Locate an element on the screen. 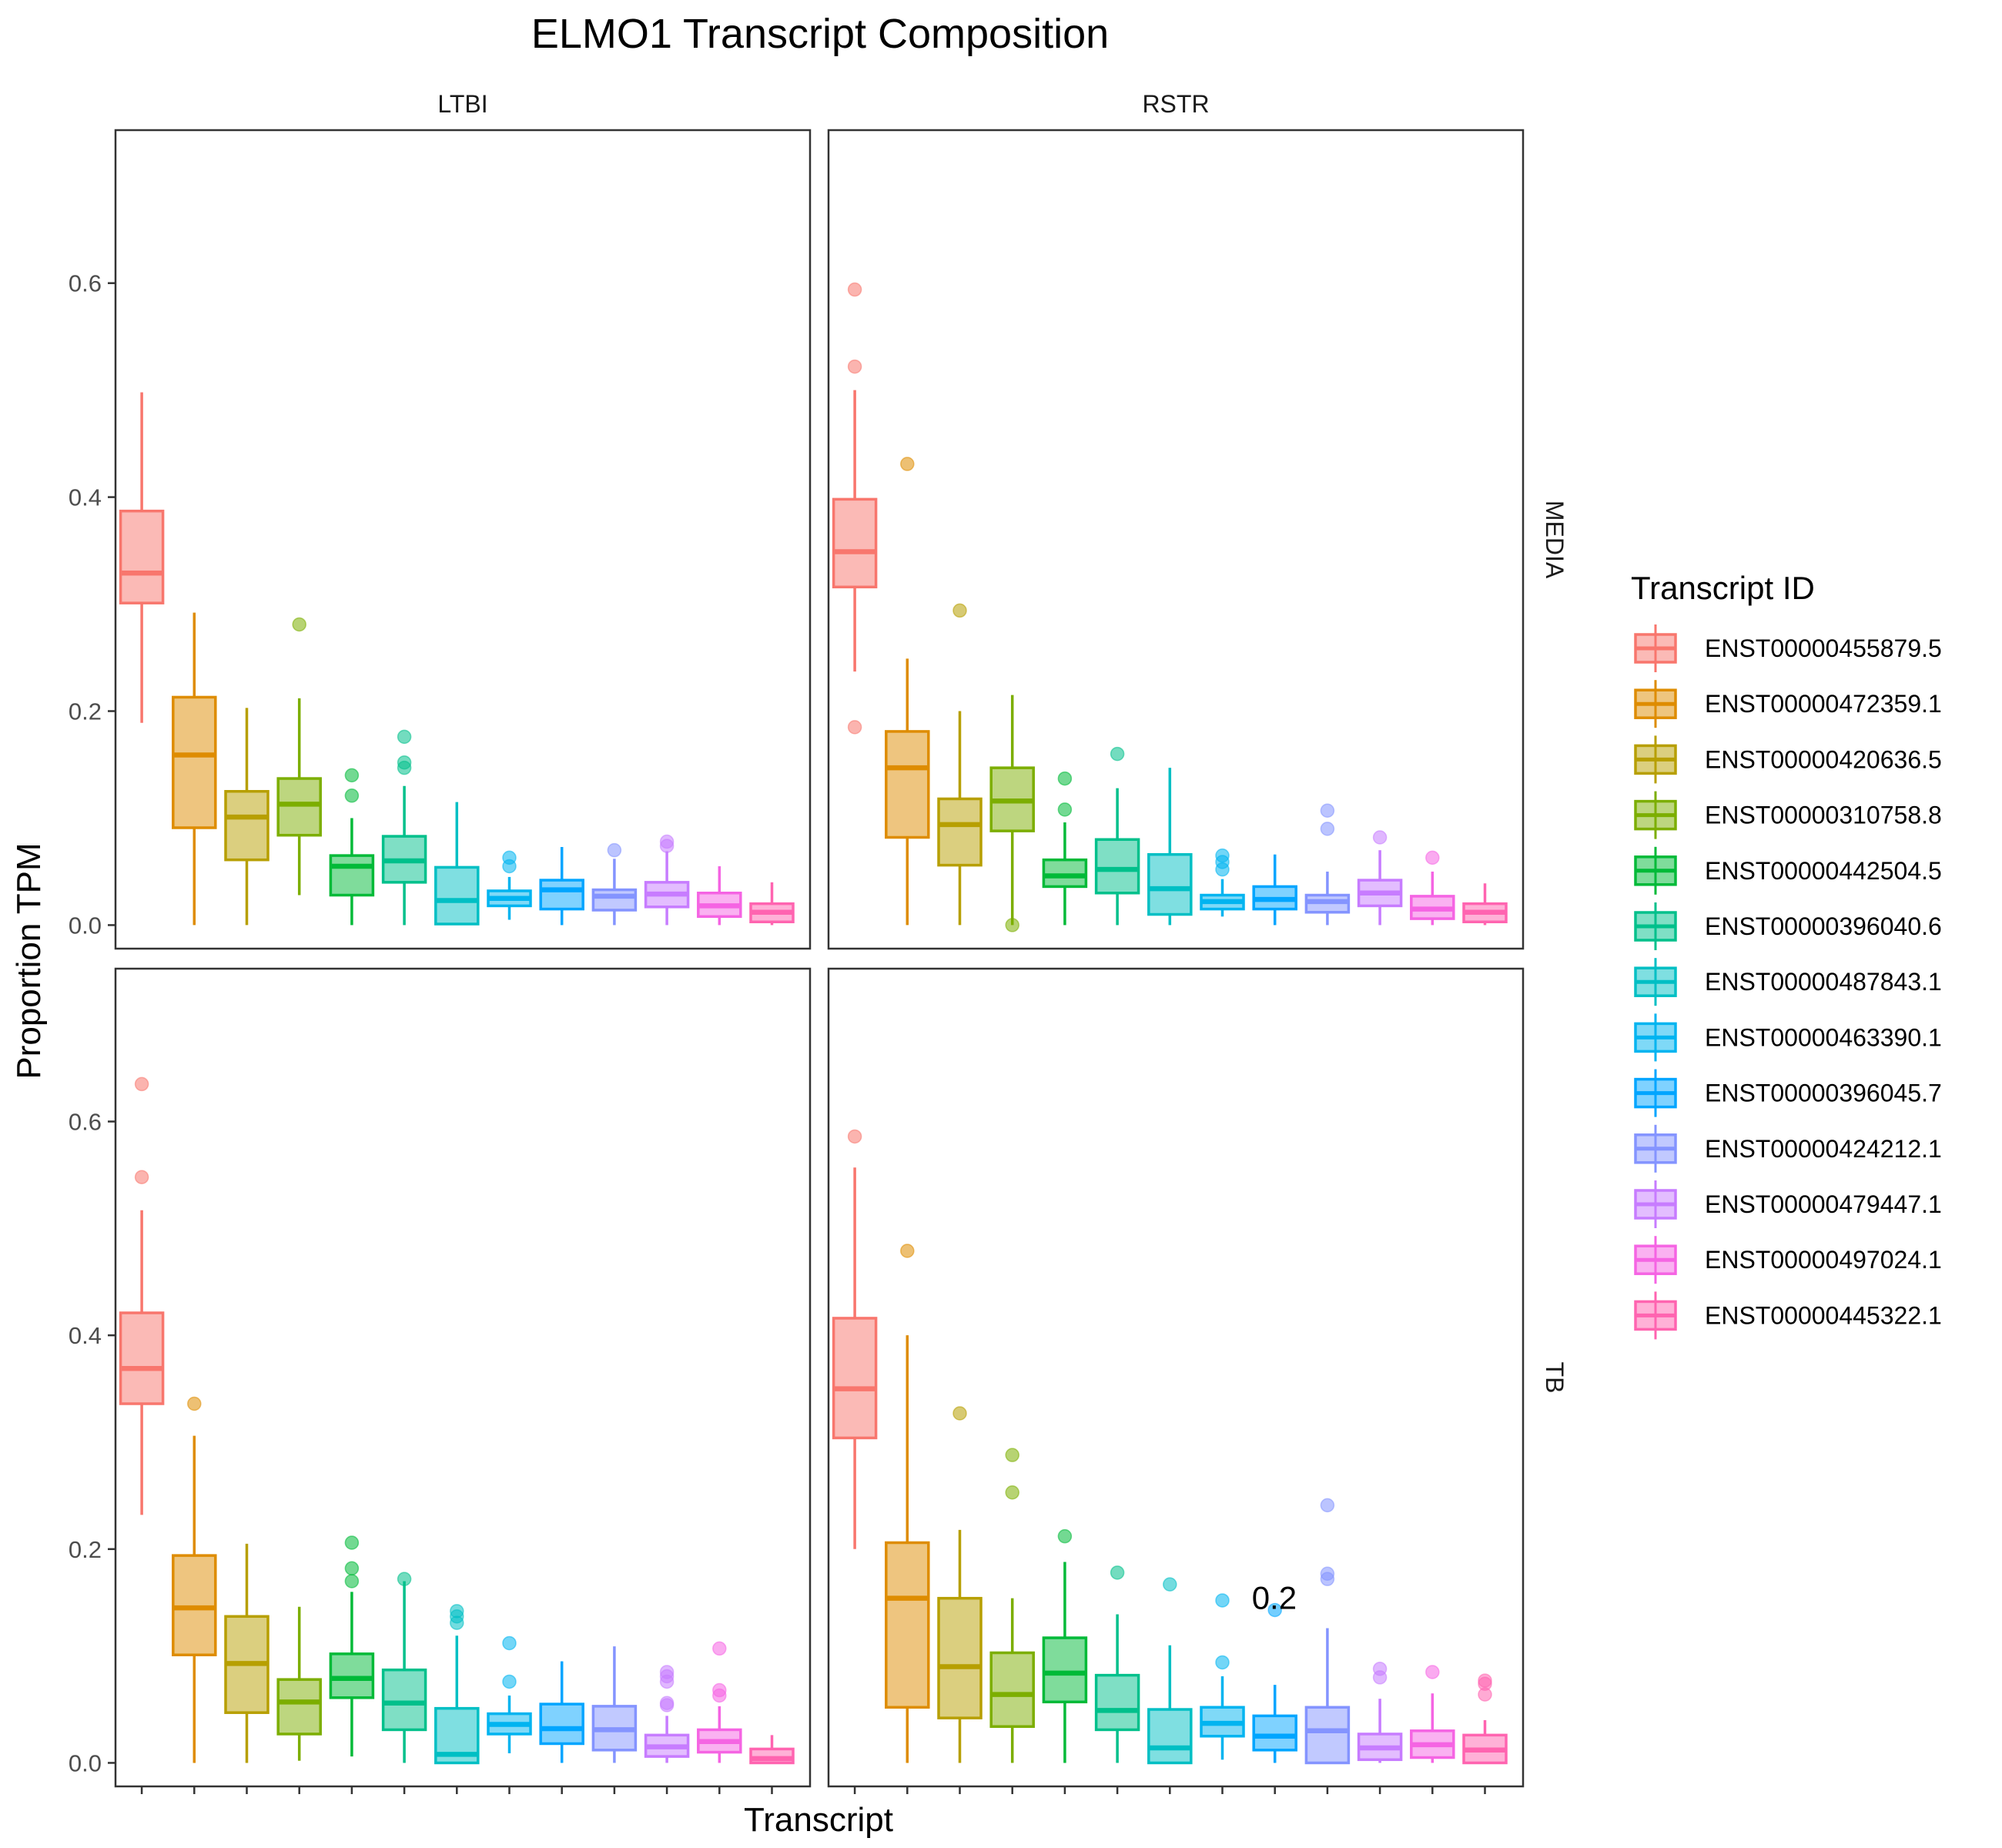  y-axis-title: Proportion TPM is located at coordinates (29, 960).